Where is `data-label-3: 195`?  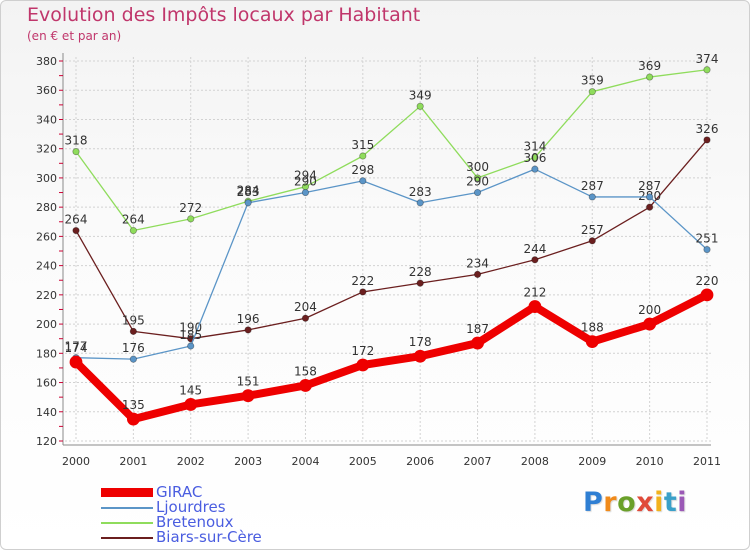
data-label-3: 195 is located at coordinates (133, 320).